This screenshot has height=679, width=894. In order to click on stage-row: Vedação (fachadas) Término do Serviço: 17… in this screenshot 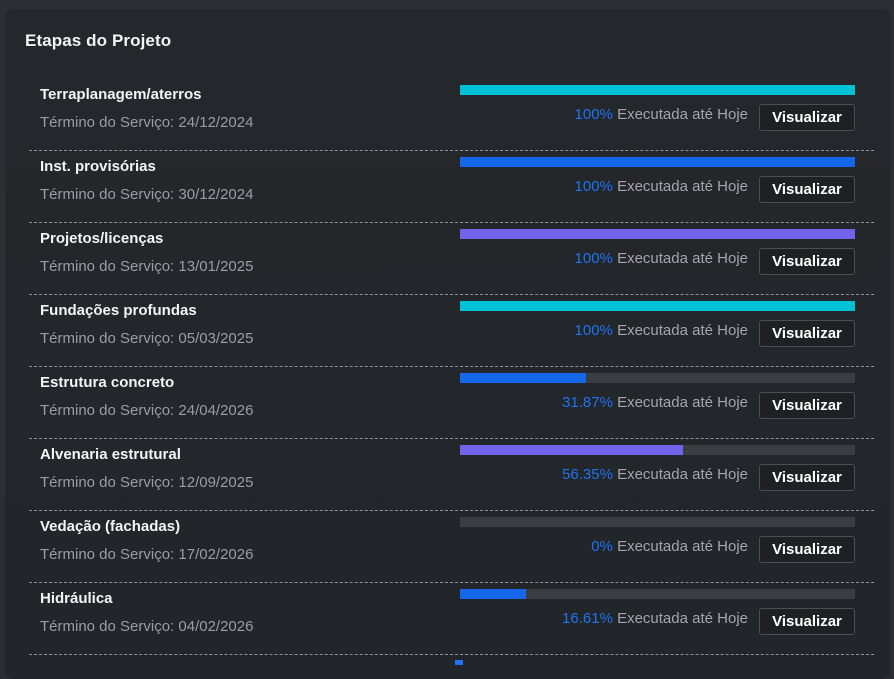, I will do `click(451, 547)`.